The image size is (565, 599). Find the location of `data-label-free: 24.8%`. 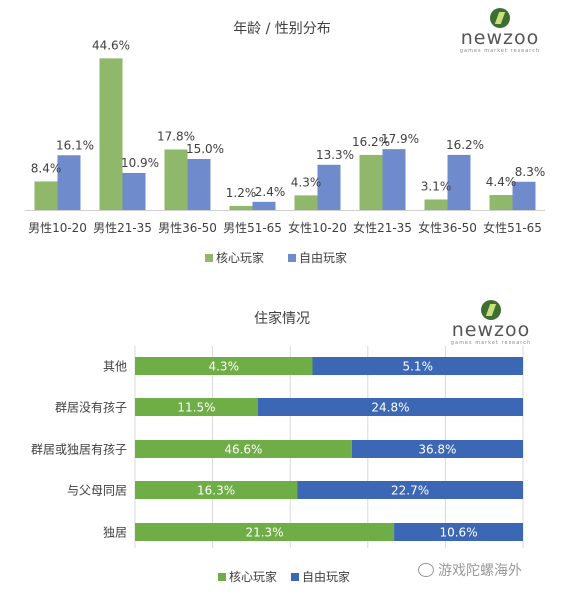

data-label-free: 24.8% is located at coordinates (390, 408).